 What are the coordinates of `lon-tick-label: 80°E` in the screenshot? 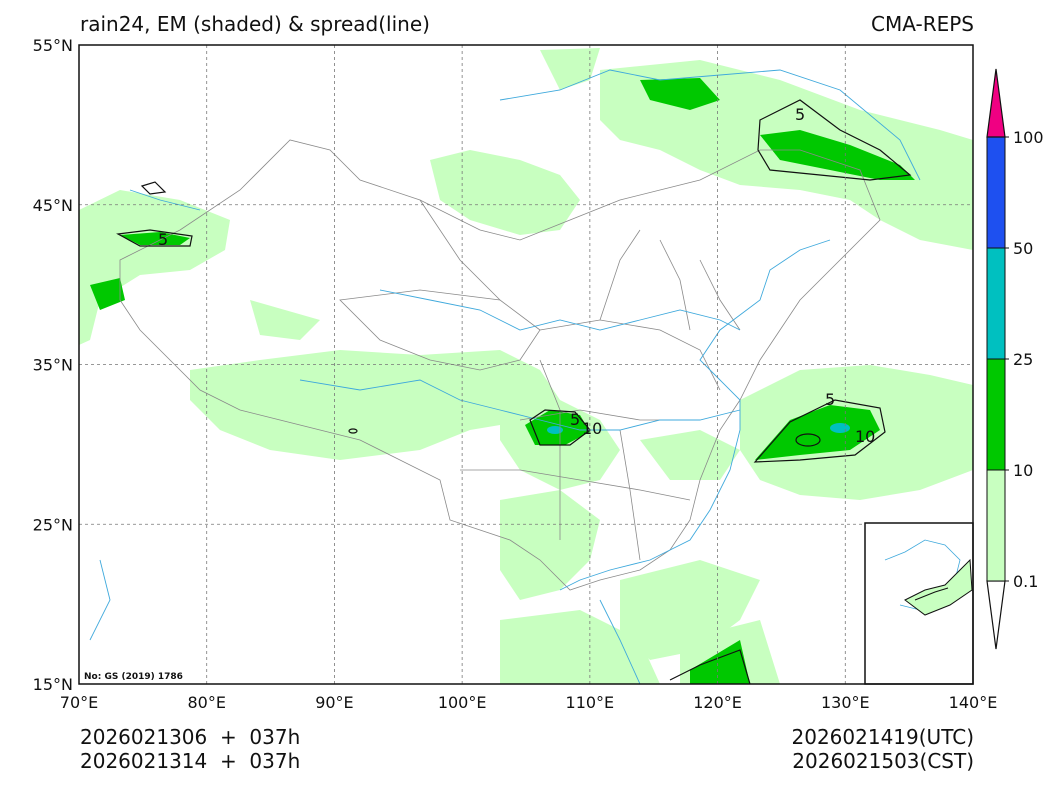 It's located at (206, 702).